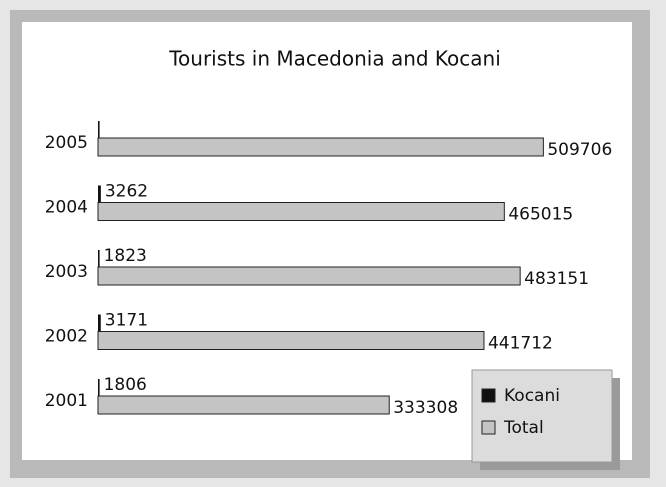 This screenshot has width=666, height=487. Describe the element at coordinates (66, 337) in the screenshot. I see `y-tick-label: 2002` at that location.